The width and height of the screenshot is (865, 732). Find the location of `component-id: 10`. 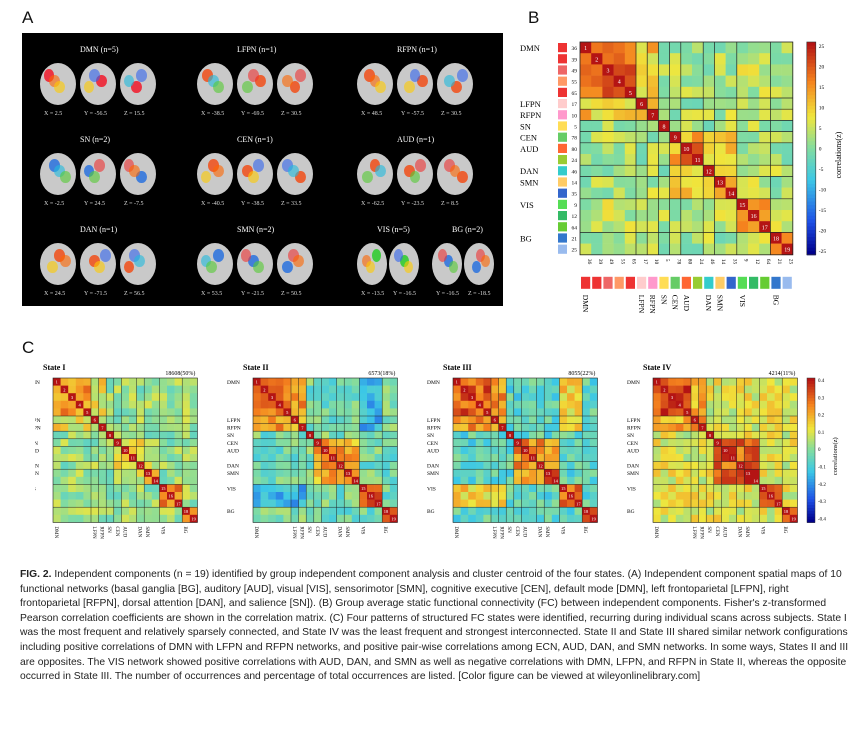

component-id: 10 is located at coordinates (575, 116).